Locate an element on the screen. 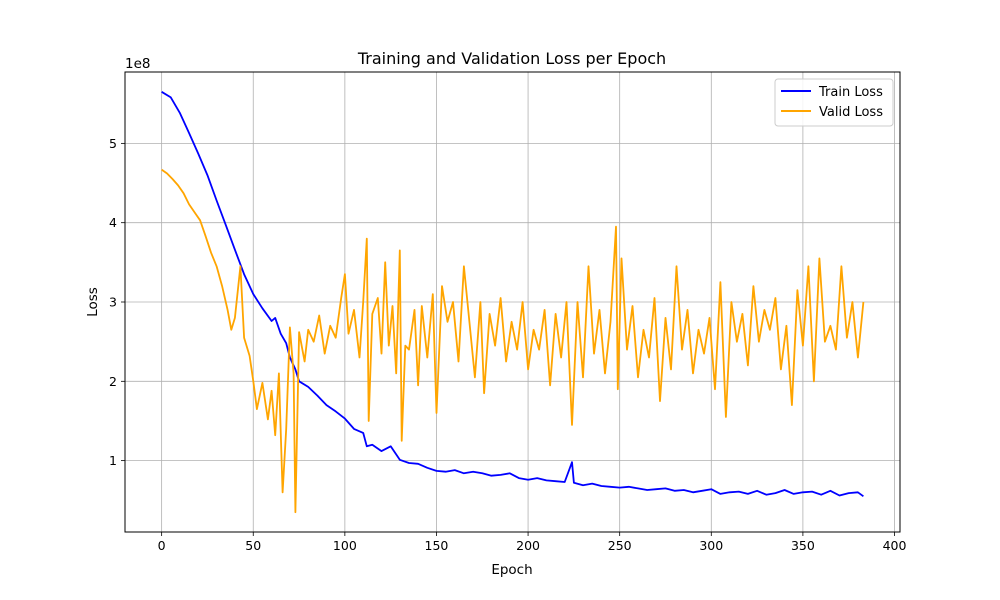 This screenshot has width=1000, height=600. x-tick-label: 200 is located at coordinates (528, 545).